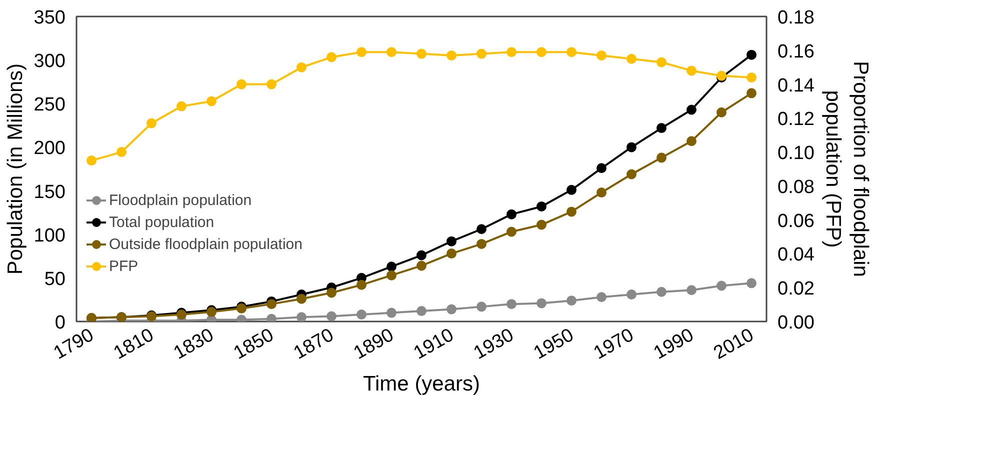  Describe the element at coordinates (134, 344) in the screenshot. I see `x-tick-label: 1810` at that location.